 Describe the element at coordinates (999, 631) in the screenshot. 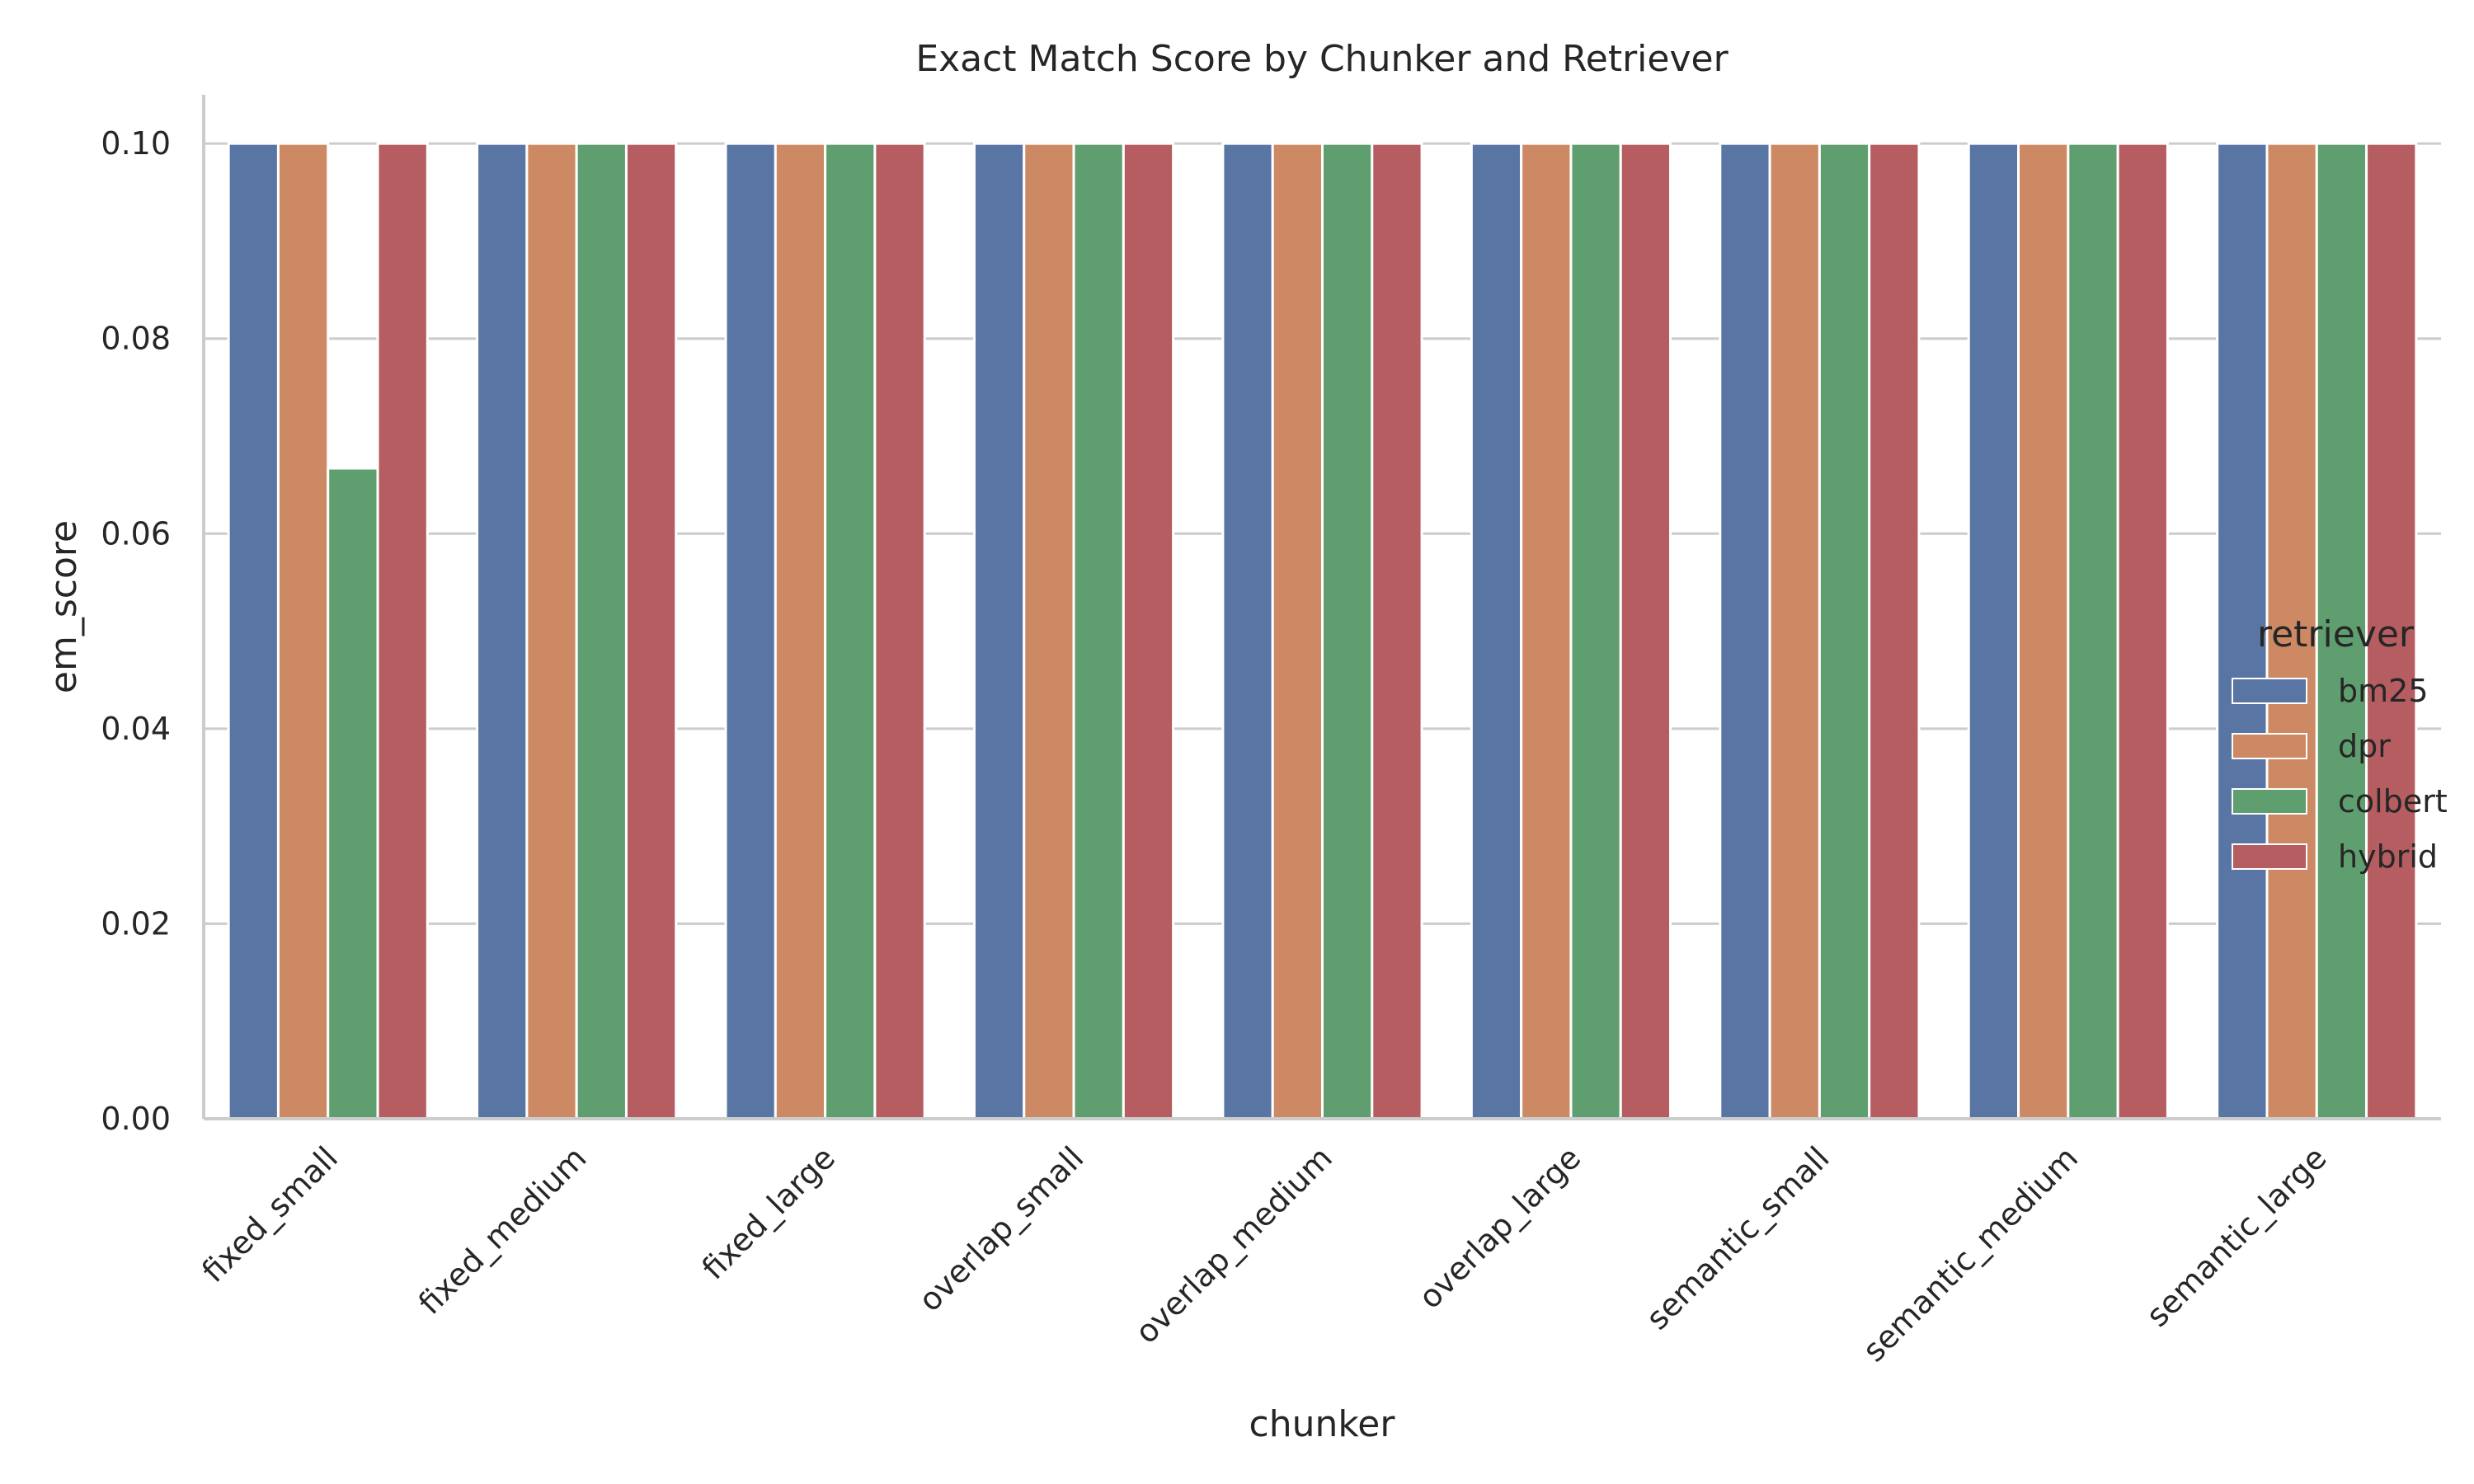

I see `bar-bm25-overlap_small` at that location.